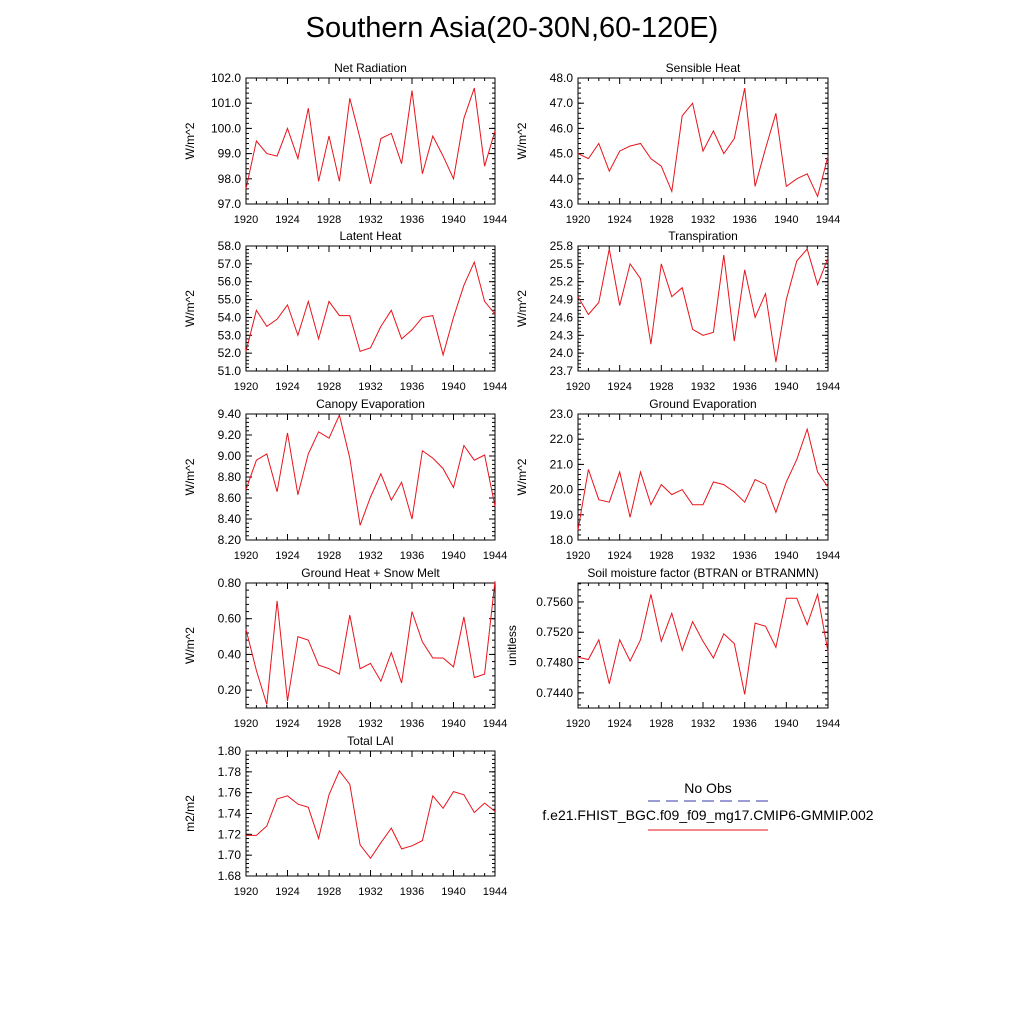 The width and height of the screenshot is (1024, 1024). What do you see at coordinates (230, 154) in the screenshot?
I see `y-tick-label: 99.0` at bounding box center [230, 154].